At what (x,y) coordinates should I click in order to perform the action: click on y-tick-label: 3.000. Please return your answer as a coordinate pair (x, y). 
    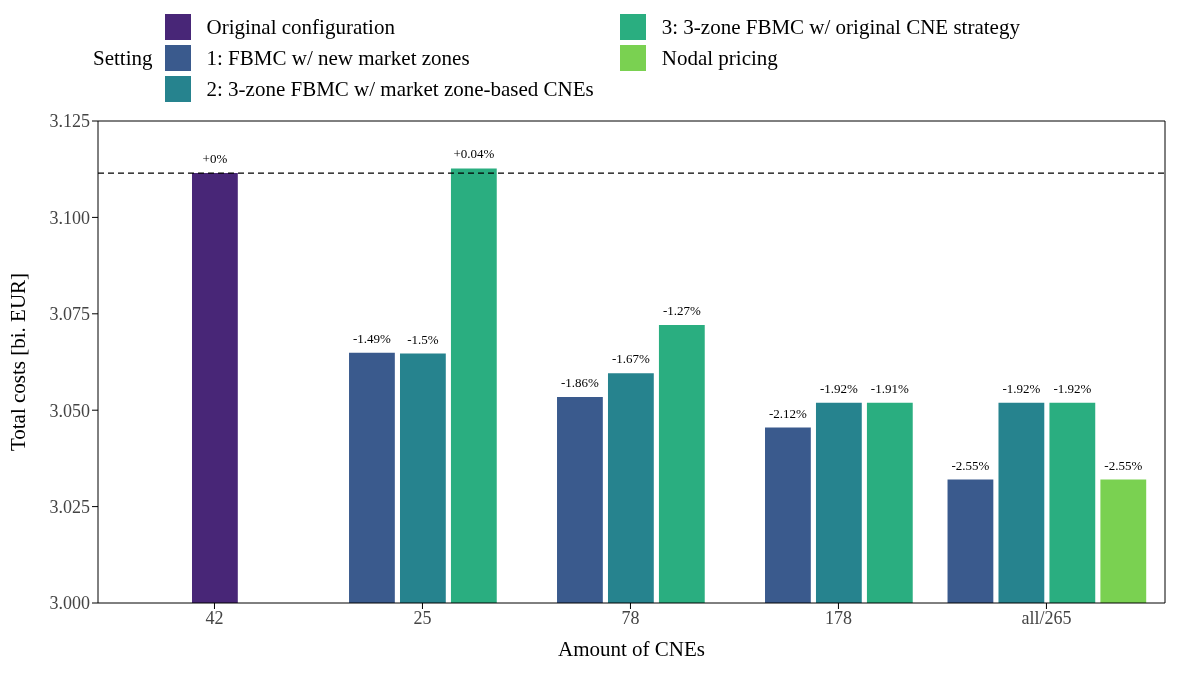
    Looking at the image, I should click on (69, 603).